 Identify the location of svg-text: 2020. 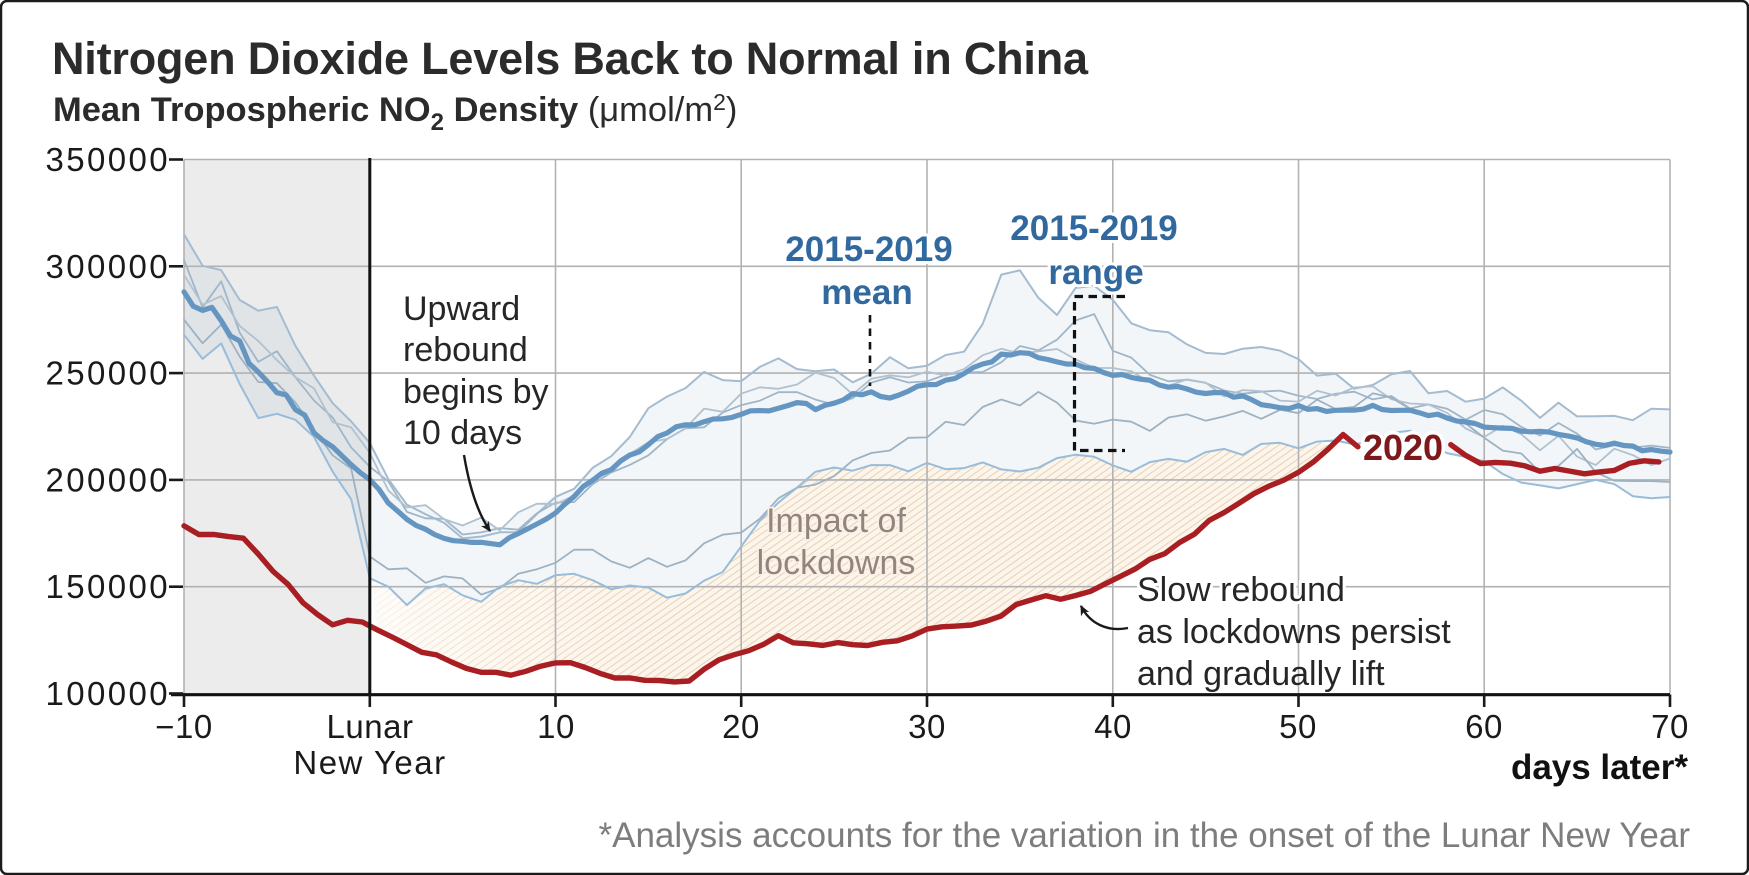
(1403, 447).